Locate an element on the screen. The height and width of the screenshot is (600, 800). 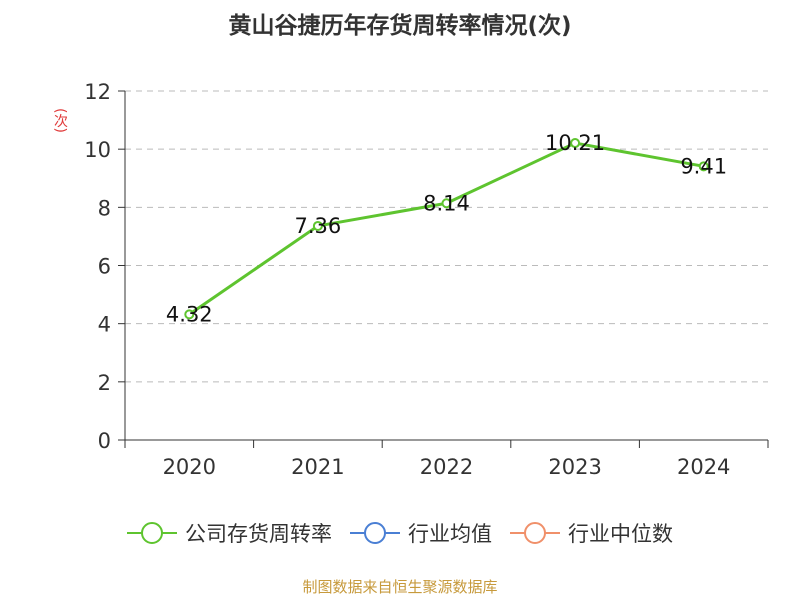
data-label: 4.32 is located at coordinates (189, 314).